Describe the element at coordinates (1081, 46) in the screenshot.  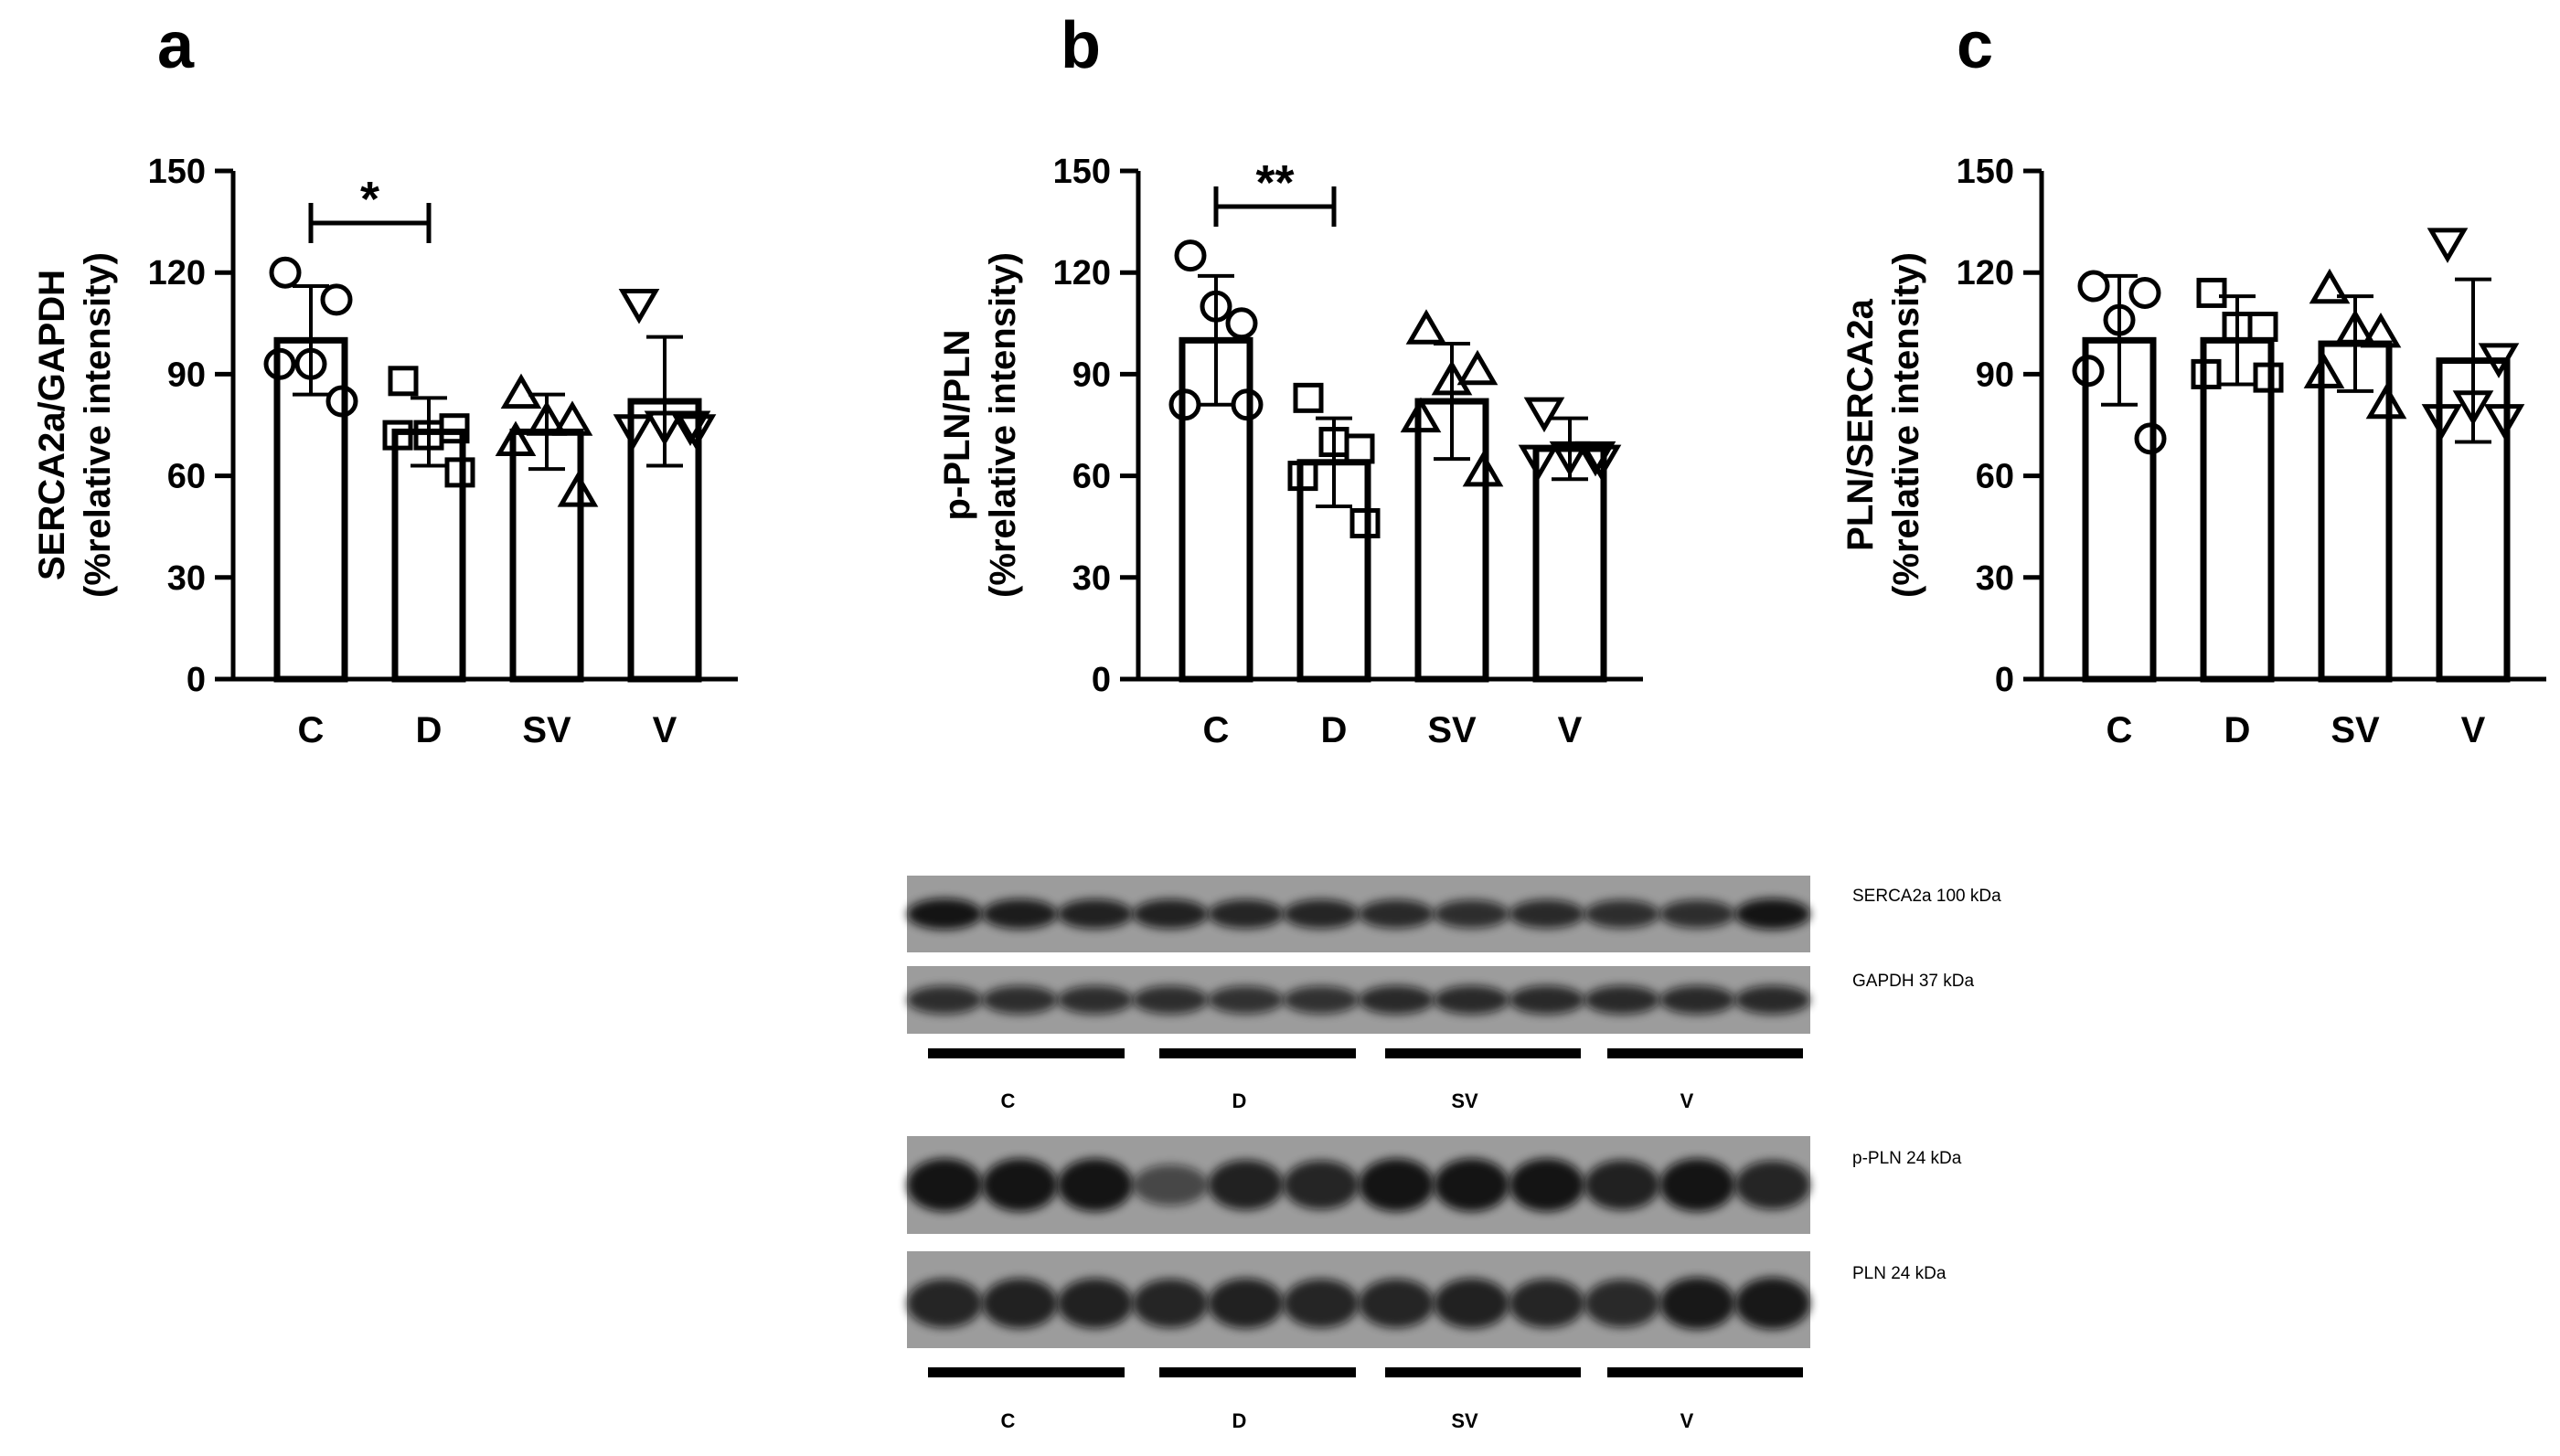
I see `panel-letter: b` at that location.